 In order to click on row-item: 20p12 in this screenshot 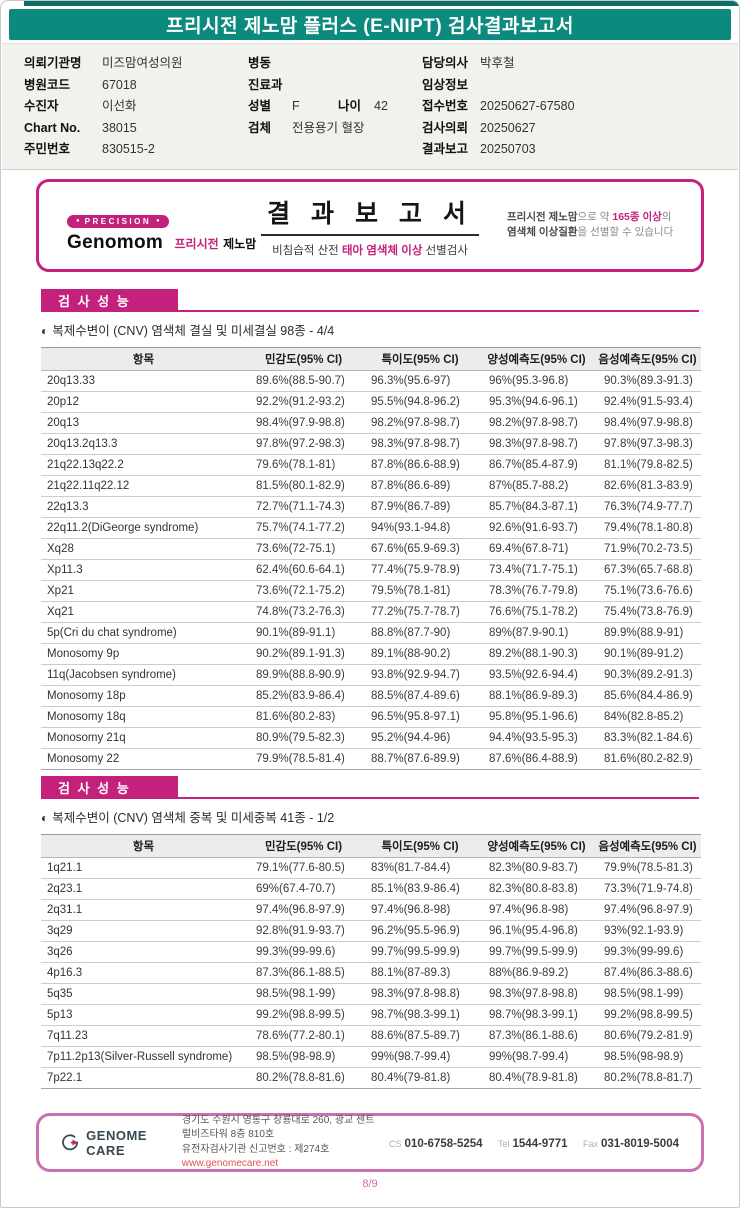, I will do `click(143, 402)`.